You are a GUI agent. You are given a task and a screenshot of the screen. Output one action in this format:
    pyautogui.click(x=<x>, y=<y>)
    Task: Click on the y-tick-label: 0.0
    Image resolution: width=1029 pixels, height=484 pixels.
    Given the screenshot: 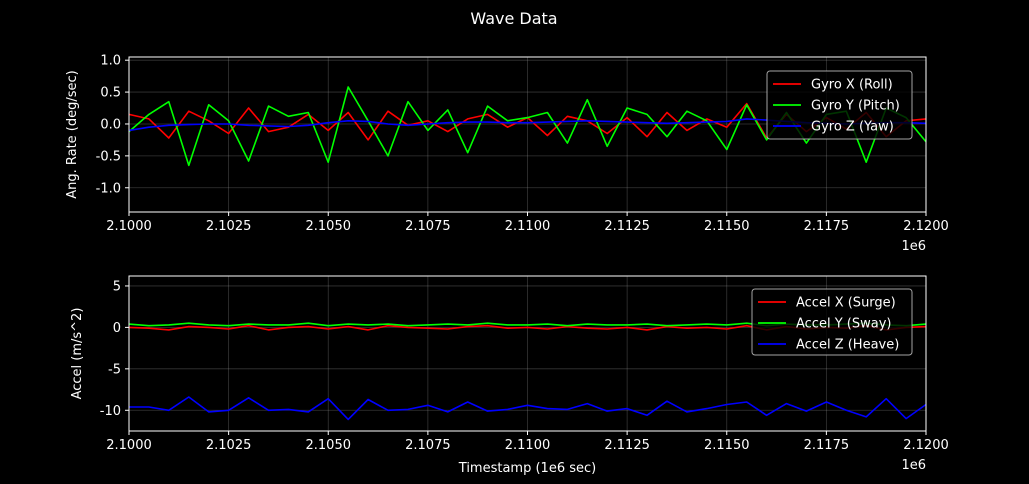 What is the action you would take?
    pyautogui.click(x=110, y=124)
    